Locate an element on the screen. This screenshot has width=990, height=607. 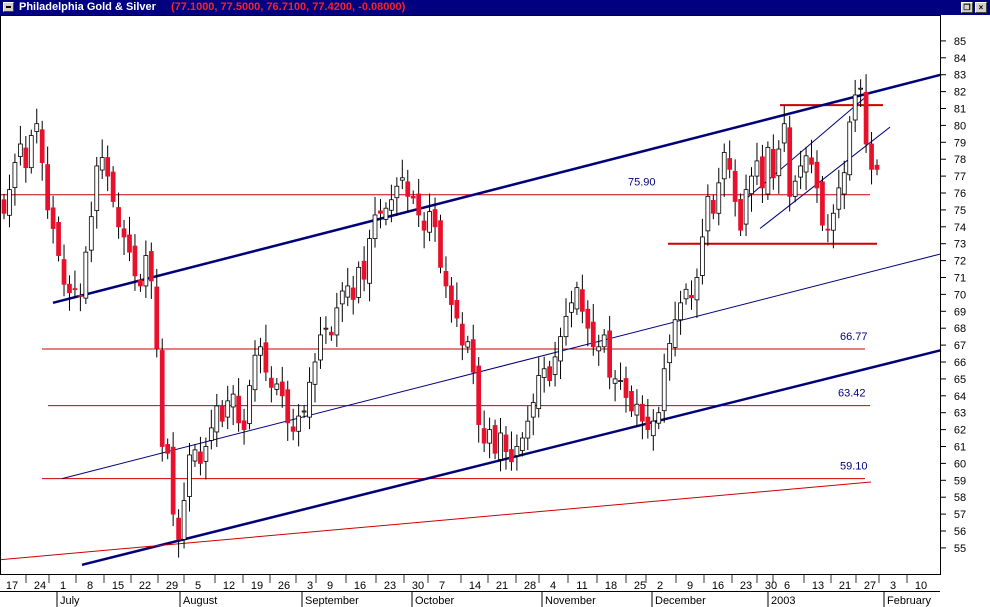
y-tick-label: 79 is located at coordinates (960, 143).